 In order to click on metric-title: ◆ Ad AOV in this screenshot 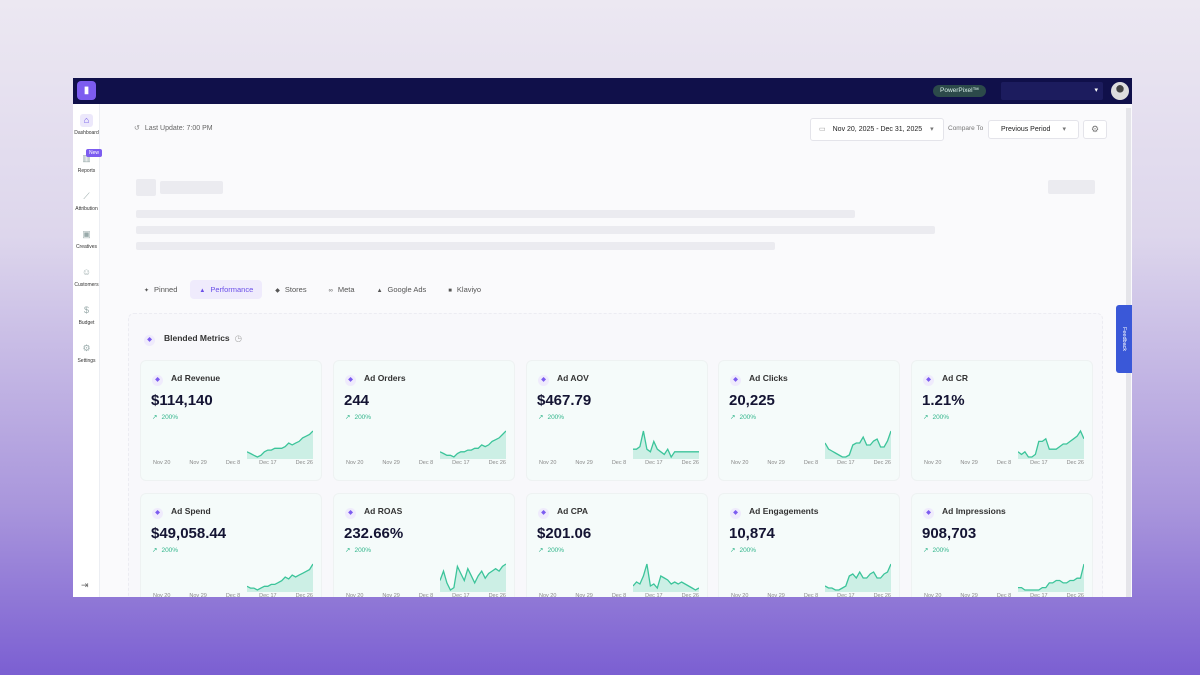, I will do `click(563, 379)`.